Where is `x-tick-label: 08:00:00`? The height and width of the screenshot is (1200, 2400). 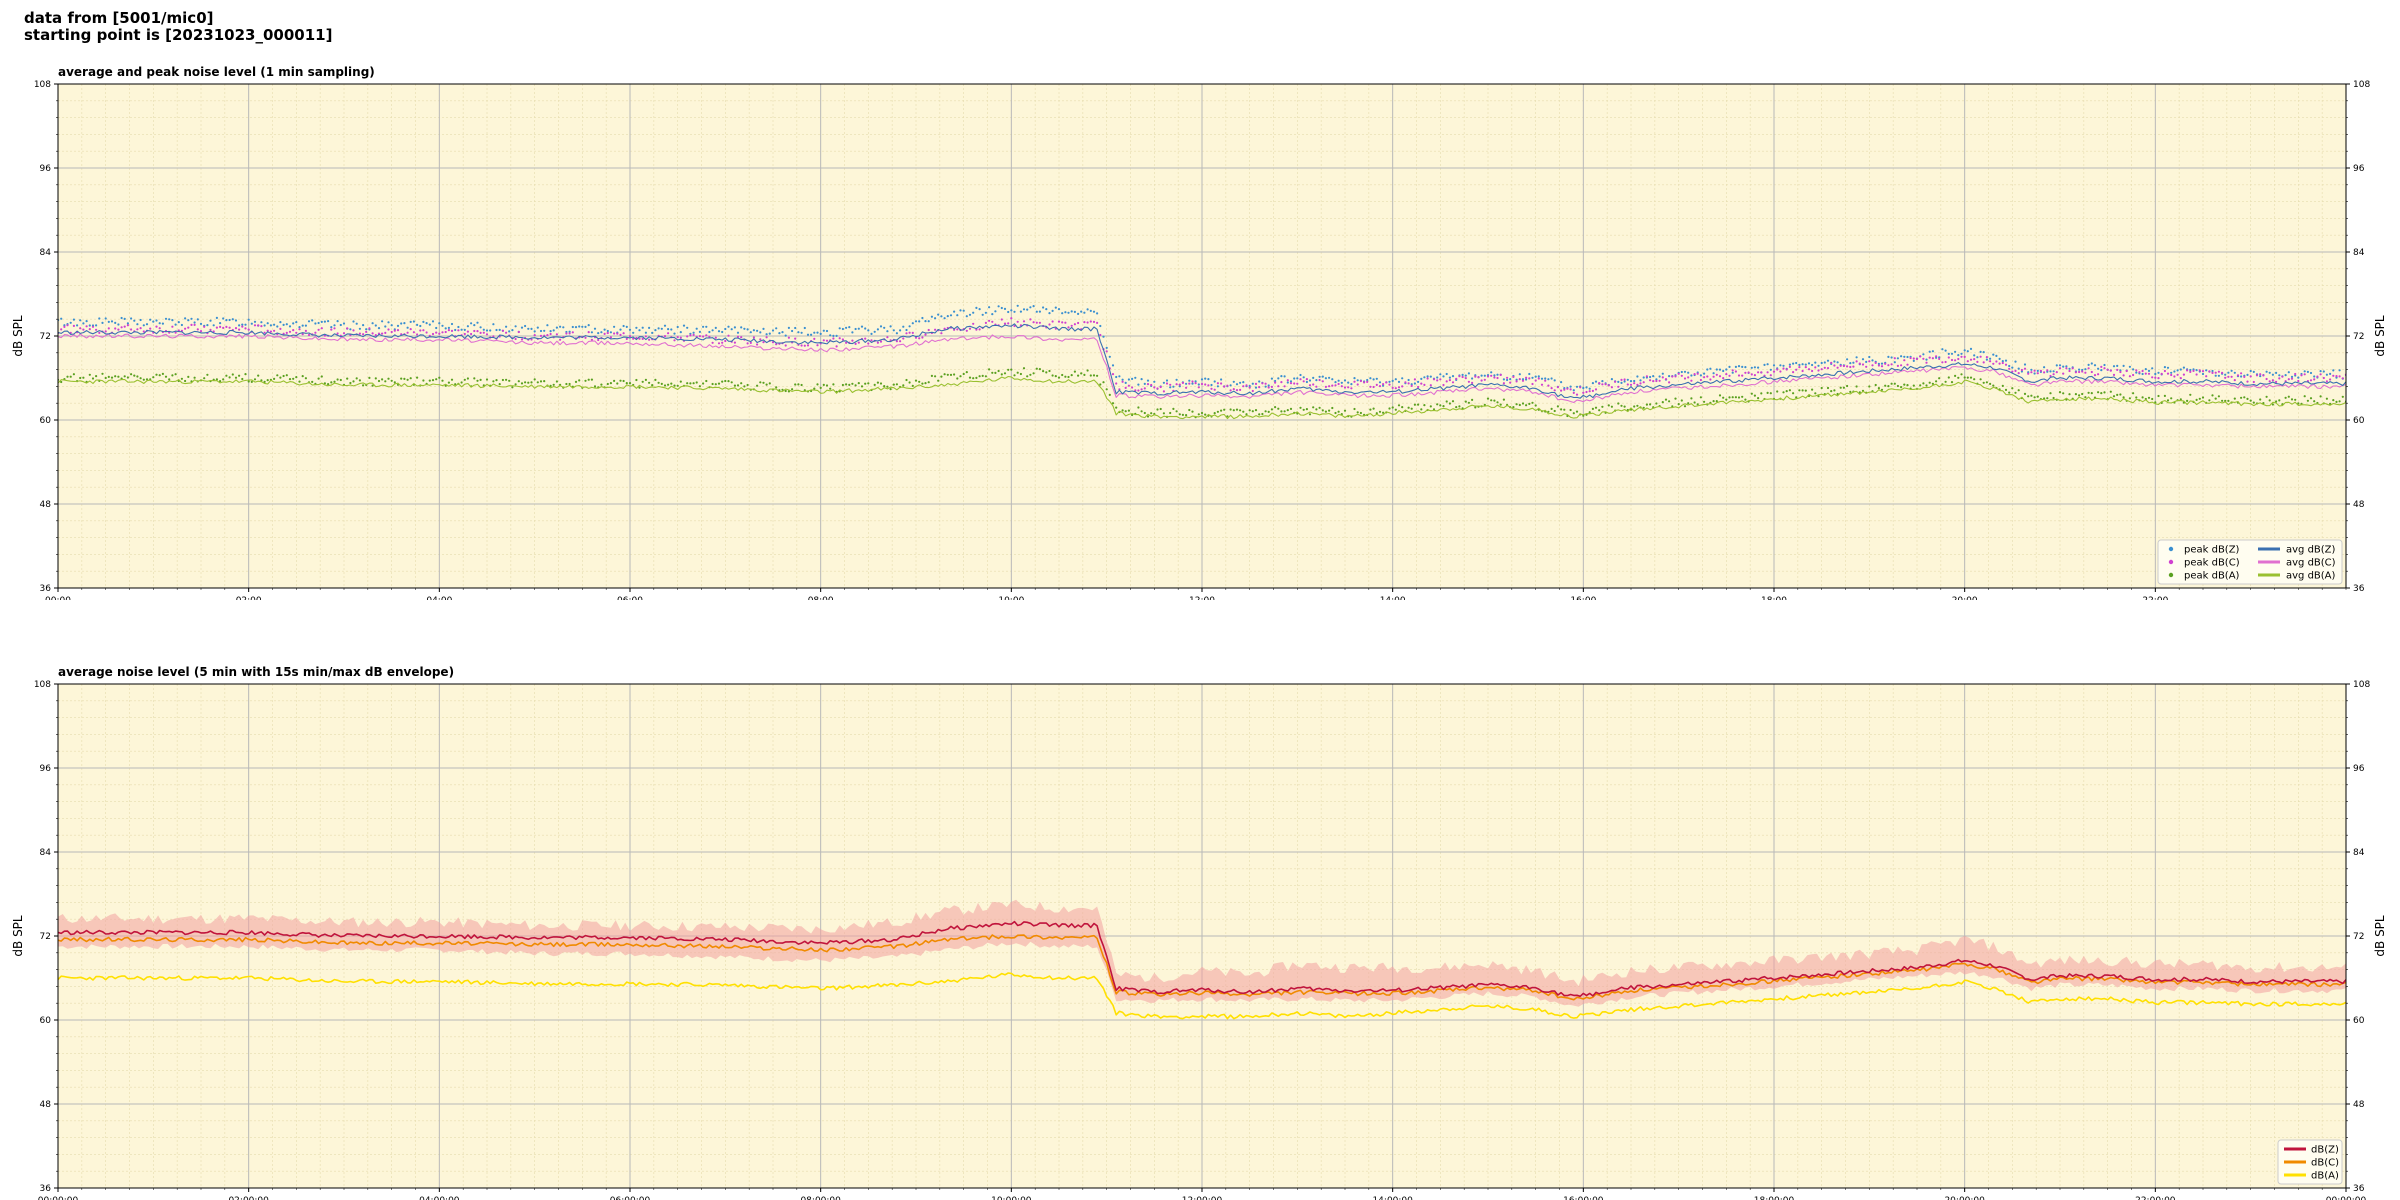 x-tick-label: 08:00:00 is located at coordinates (820, 1198).